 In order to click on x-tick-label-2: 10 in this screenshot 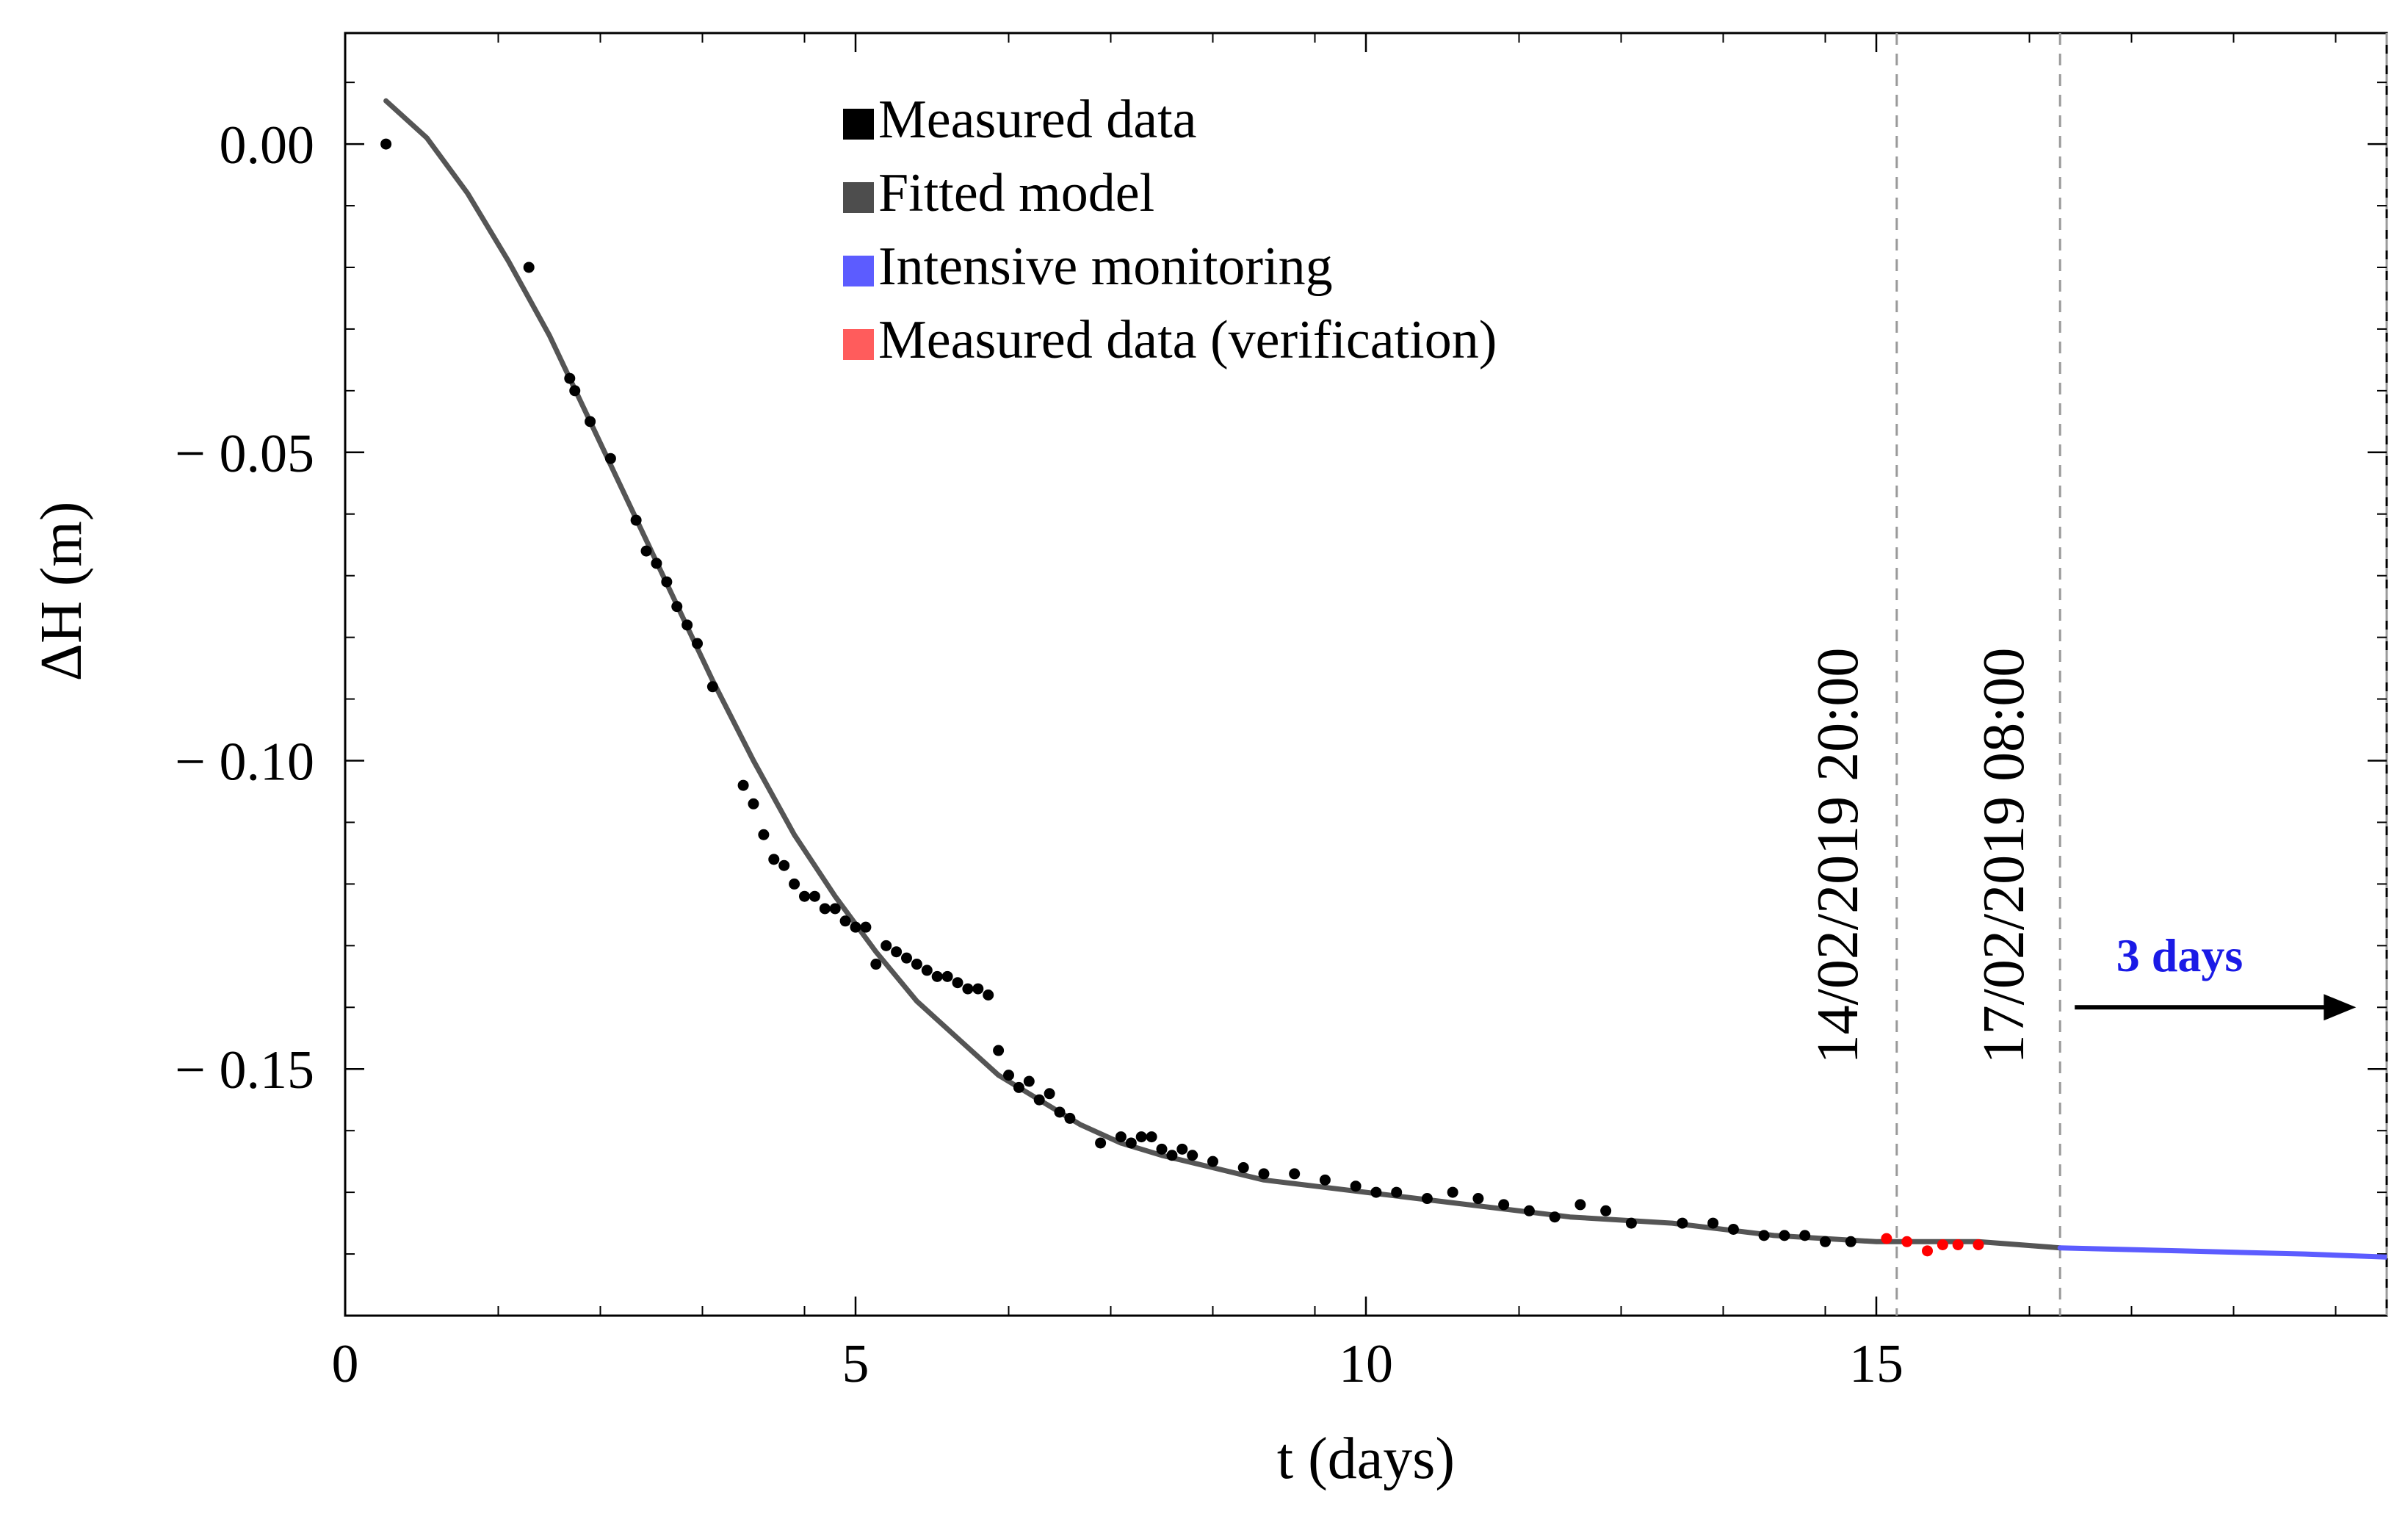, I will do `click(1366, 1364)`.